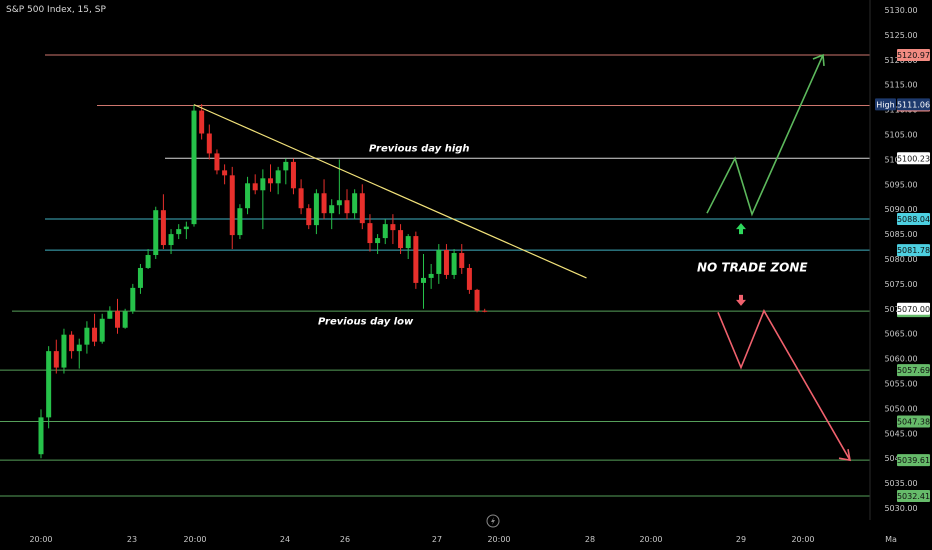 The width and height of the screenshot is (932, 550). What do you see at coordinates (419, 148) in the screenshot?
I see `previous-day-high-label: Previous day high` at bounding box center [419, 148].